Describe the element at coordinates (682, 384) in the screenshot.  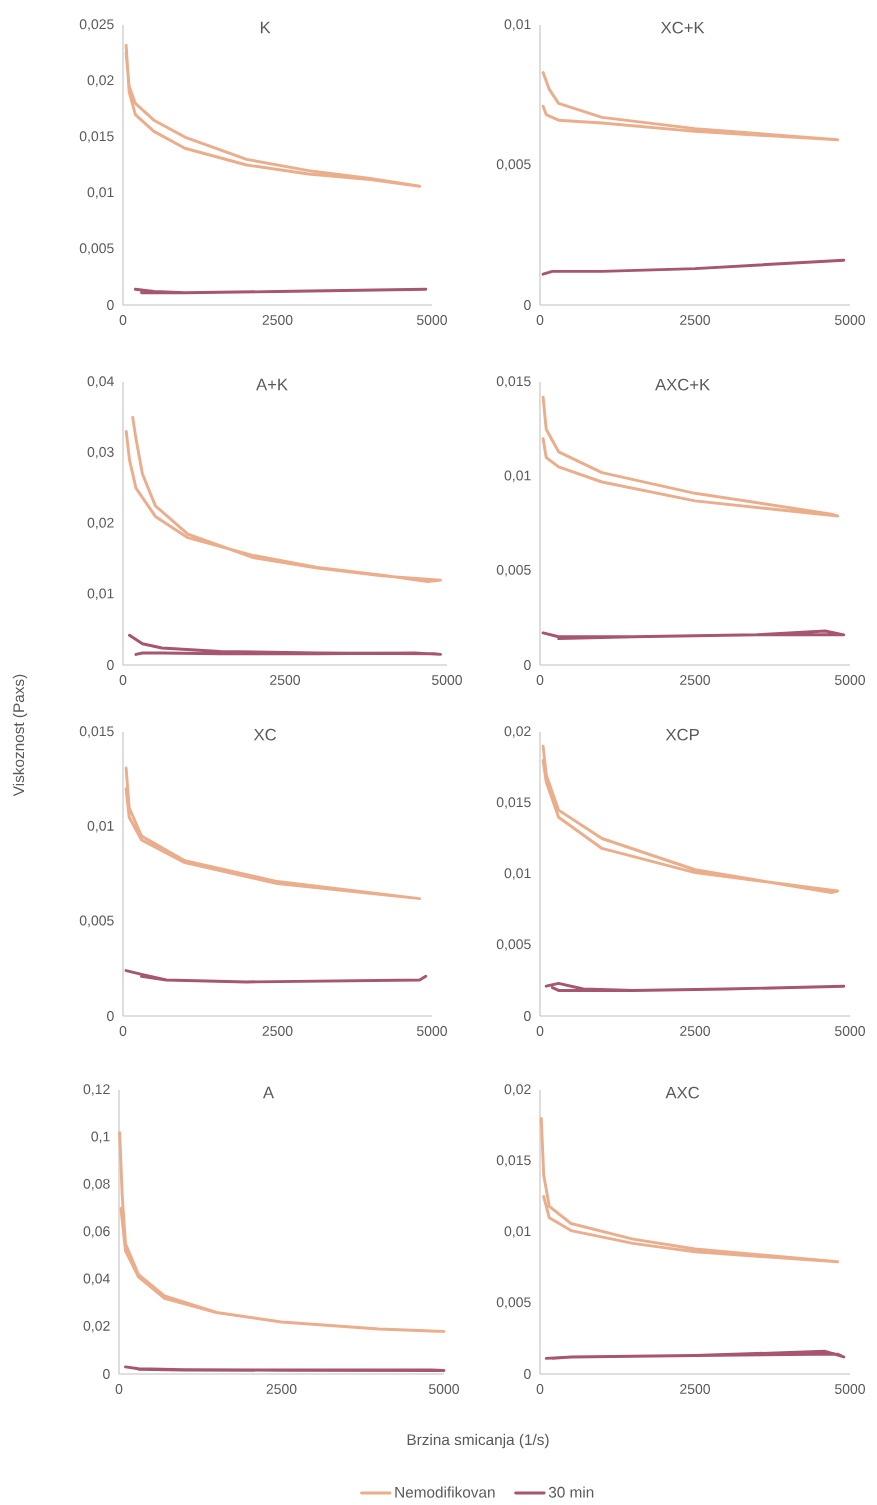
I see `chart-title: AXC+K` at that location.